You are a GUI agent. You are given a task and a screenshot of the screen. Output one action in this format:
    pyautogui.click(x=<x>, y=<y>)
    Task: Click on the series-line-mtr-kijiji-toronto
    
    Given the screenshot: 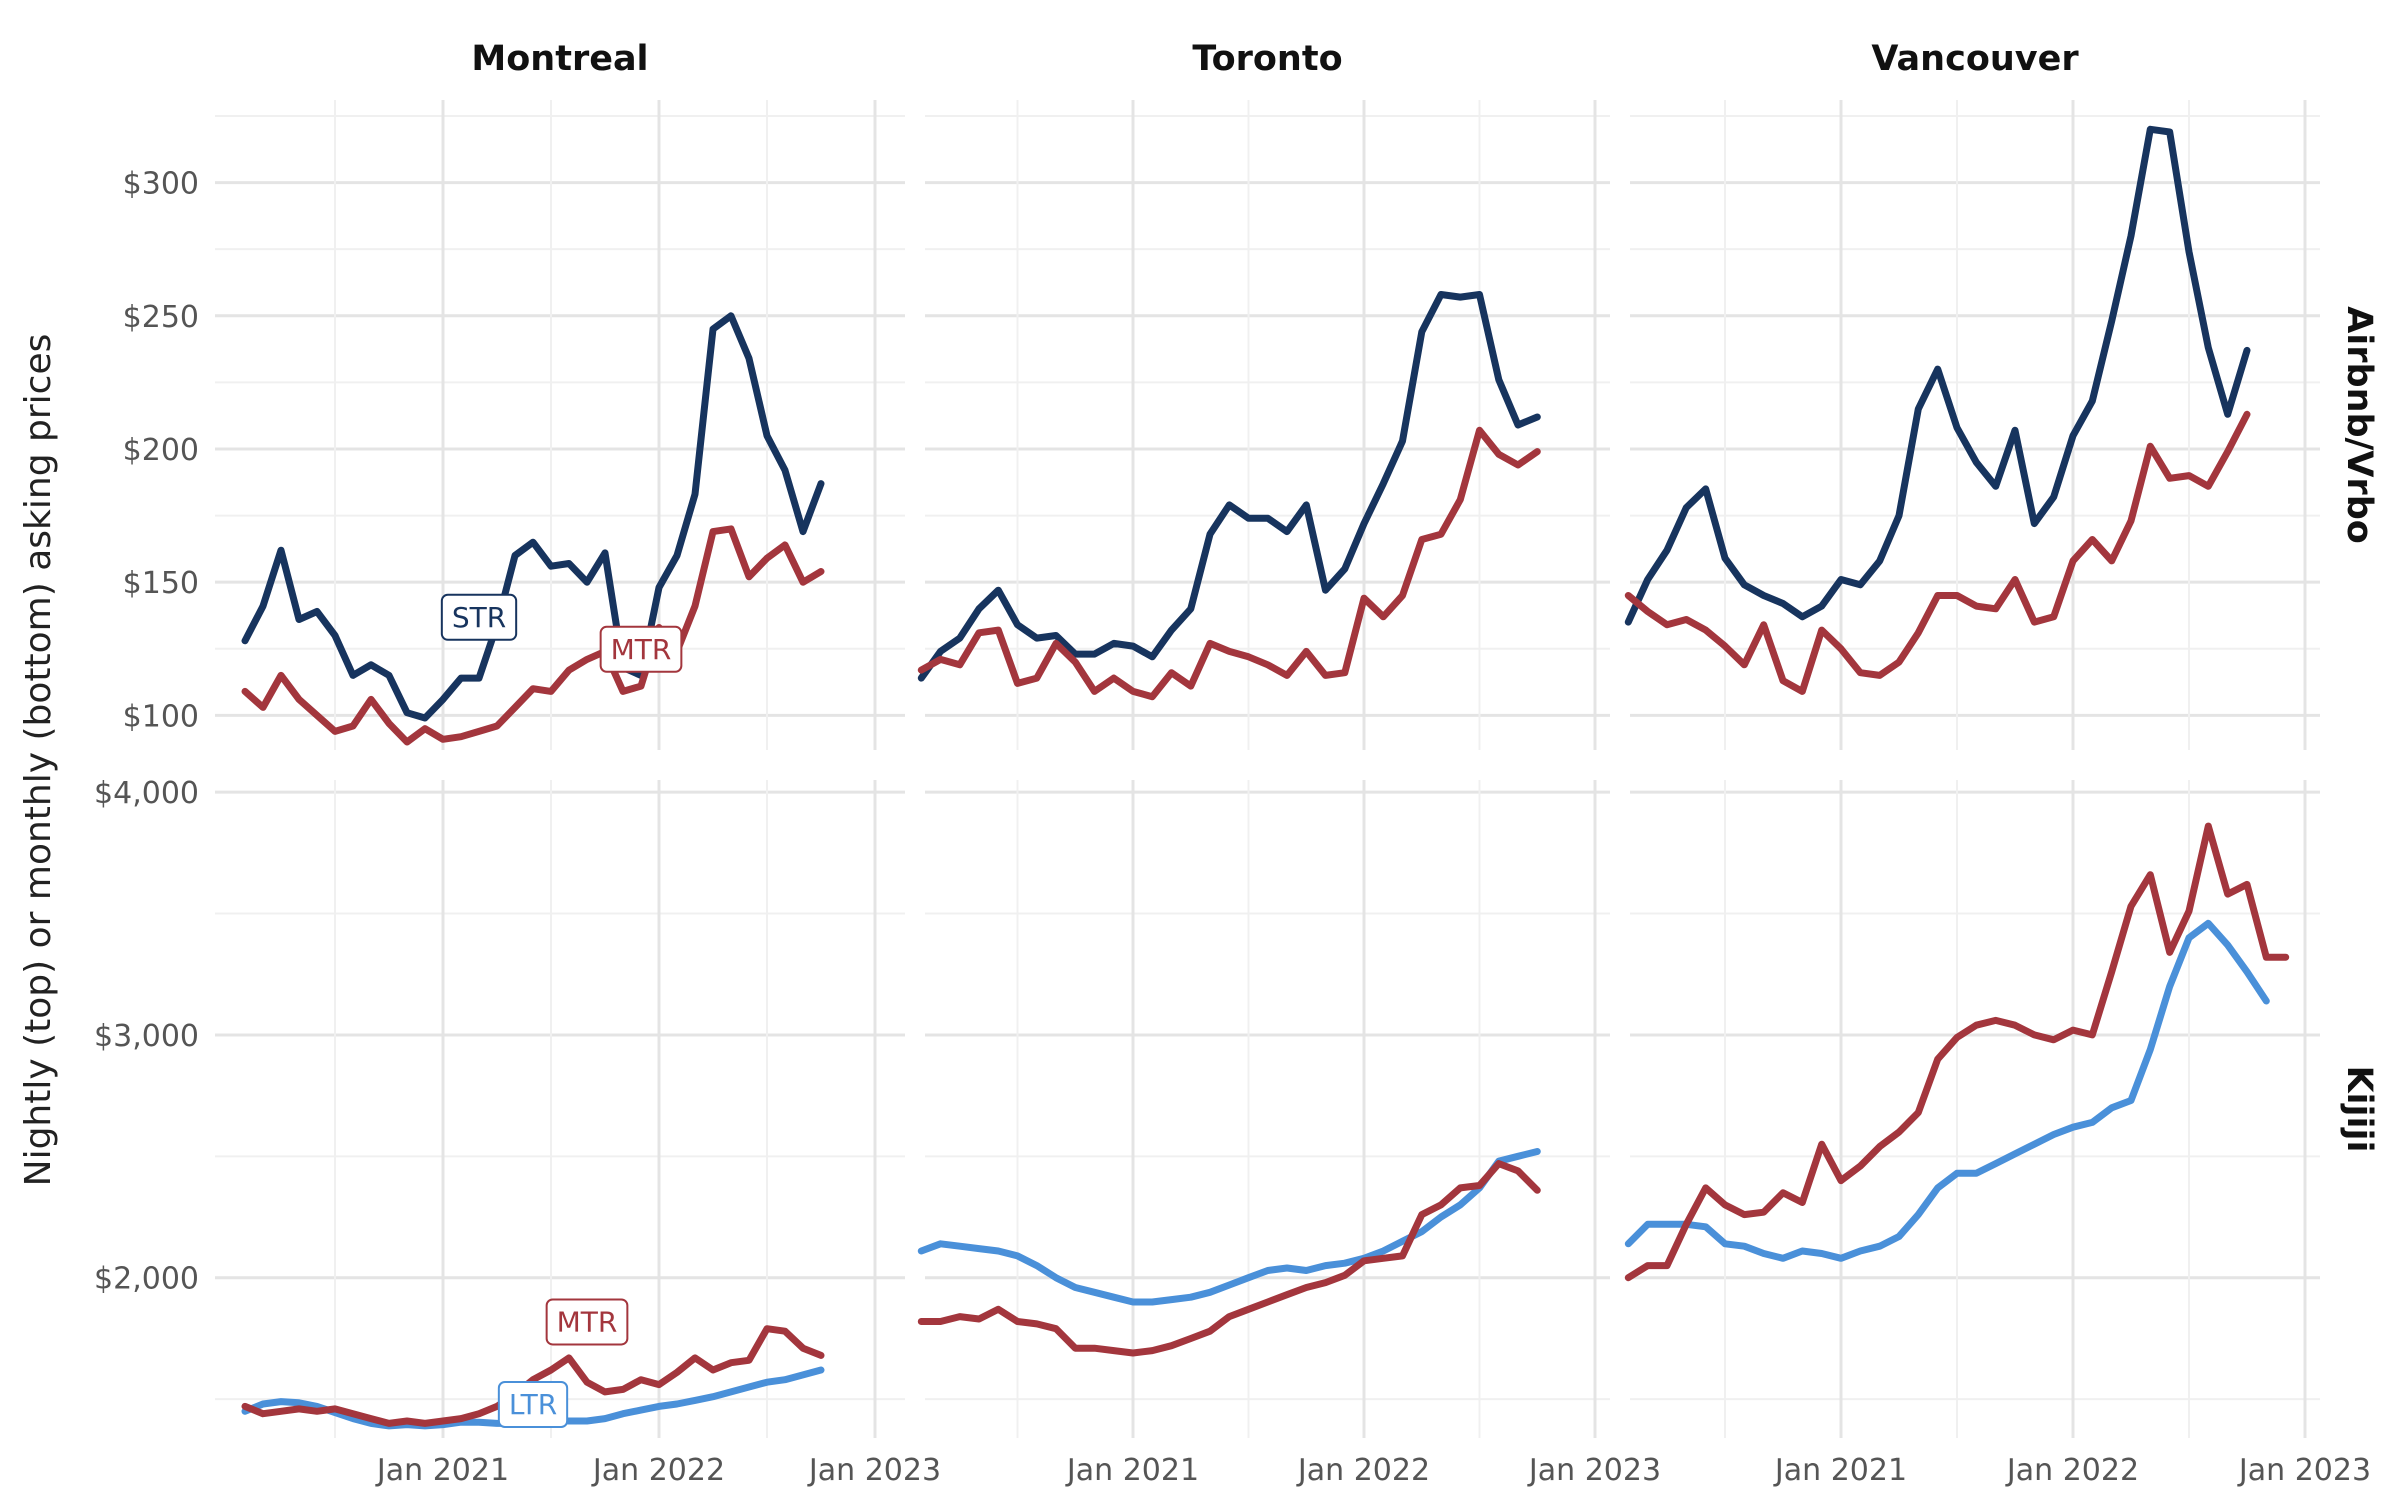 What is the action you would take?
    pyautogui.click(x=1229, y=1258)
    